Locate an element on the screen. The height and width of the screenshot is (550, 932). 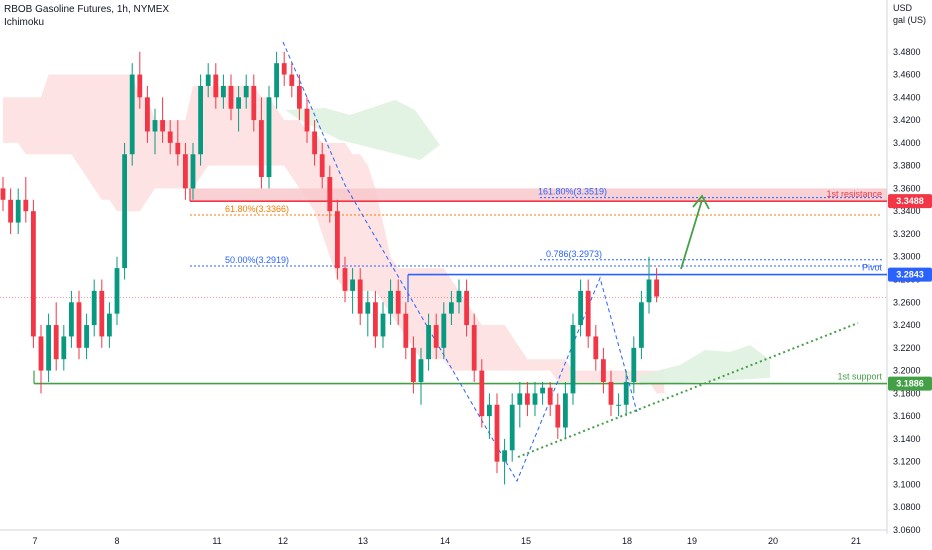
y-tick-label: 3.4200 is located at coordinates (907, 120).